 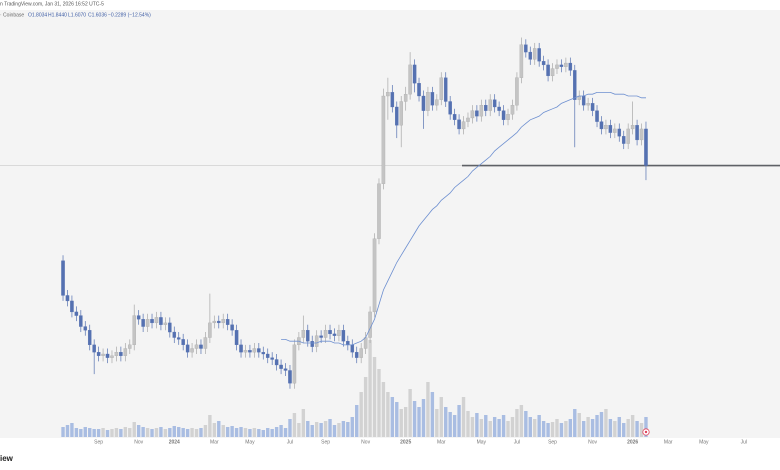 What do you see at coordinates (12, 15) in the screenshot?
I see `symbol-text: · Coinbase` at bounding box center [12, 15].